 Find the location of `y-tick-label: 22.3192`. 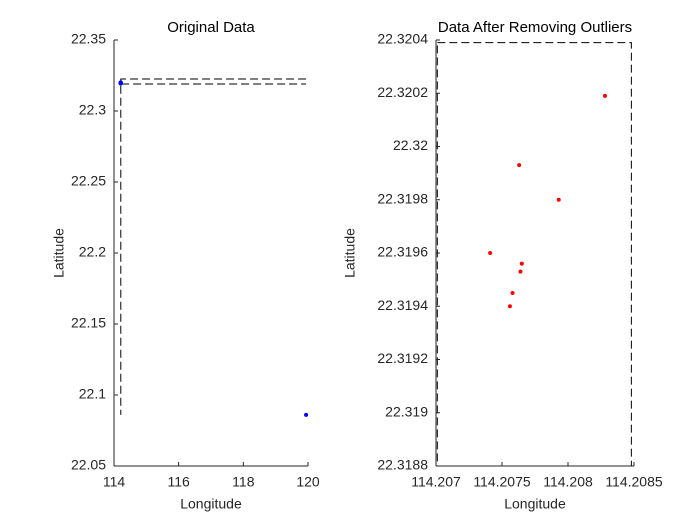

y-tick-label: 22.3192 is located at coordinates (402, 358).